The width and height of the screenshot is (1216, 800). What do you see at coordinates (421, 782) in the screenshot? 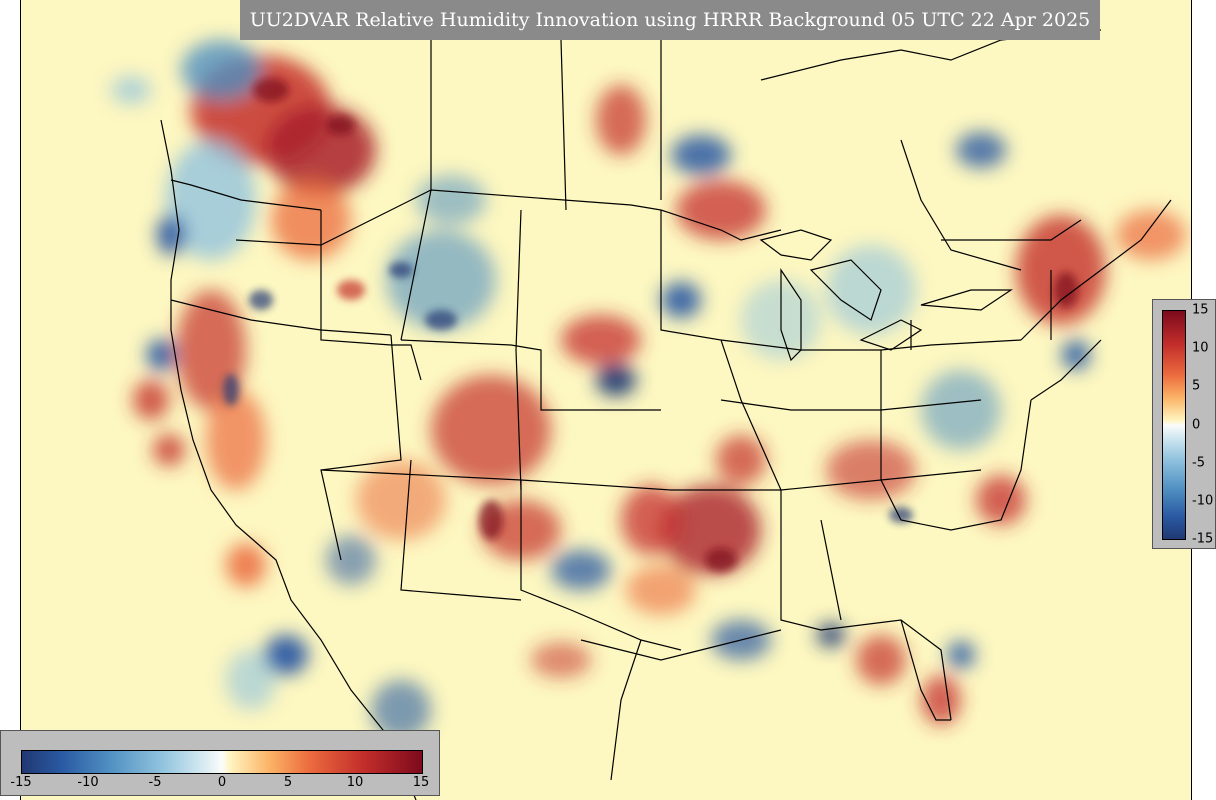
I see `horizontal-colorbar-tick: 15` at bounding box center [421, 782].